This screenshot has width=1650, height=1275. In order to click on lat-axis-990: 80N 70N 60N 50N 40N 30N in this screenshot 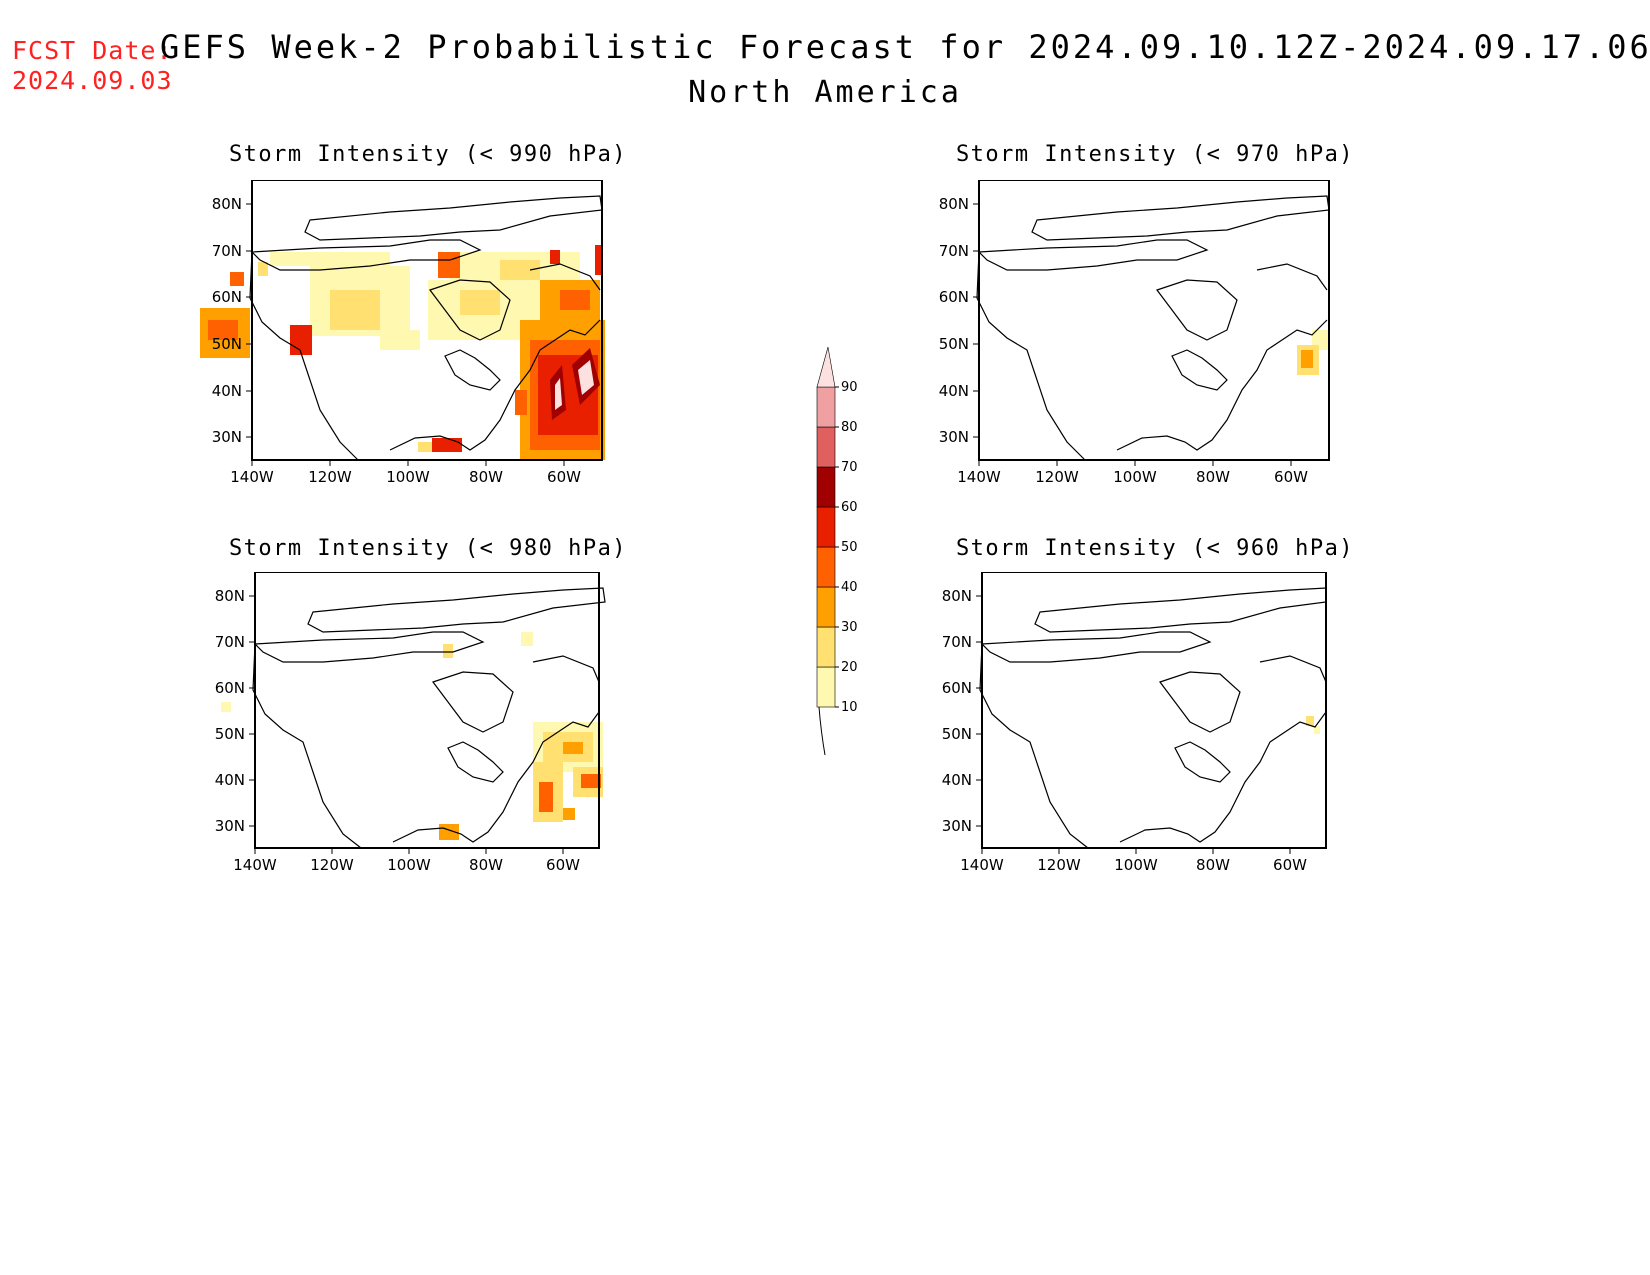, I will do `click(232, 320)`.